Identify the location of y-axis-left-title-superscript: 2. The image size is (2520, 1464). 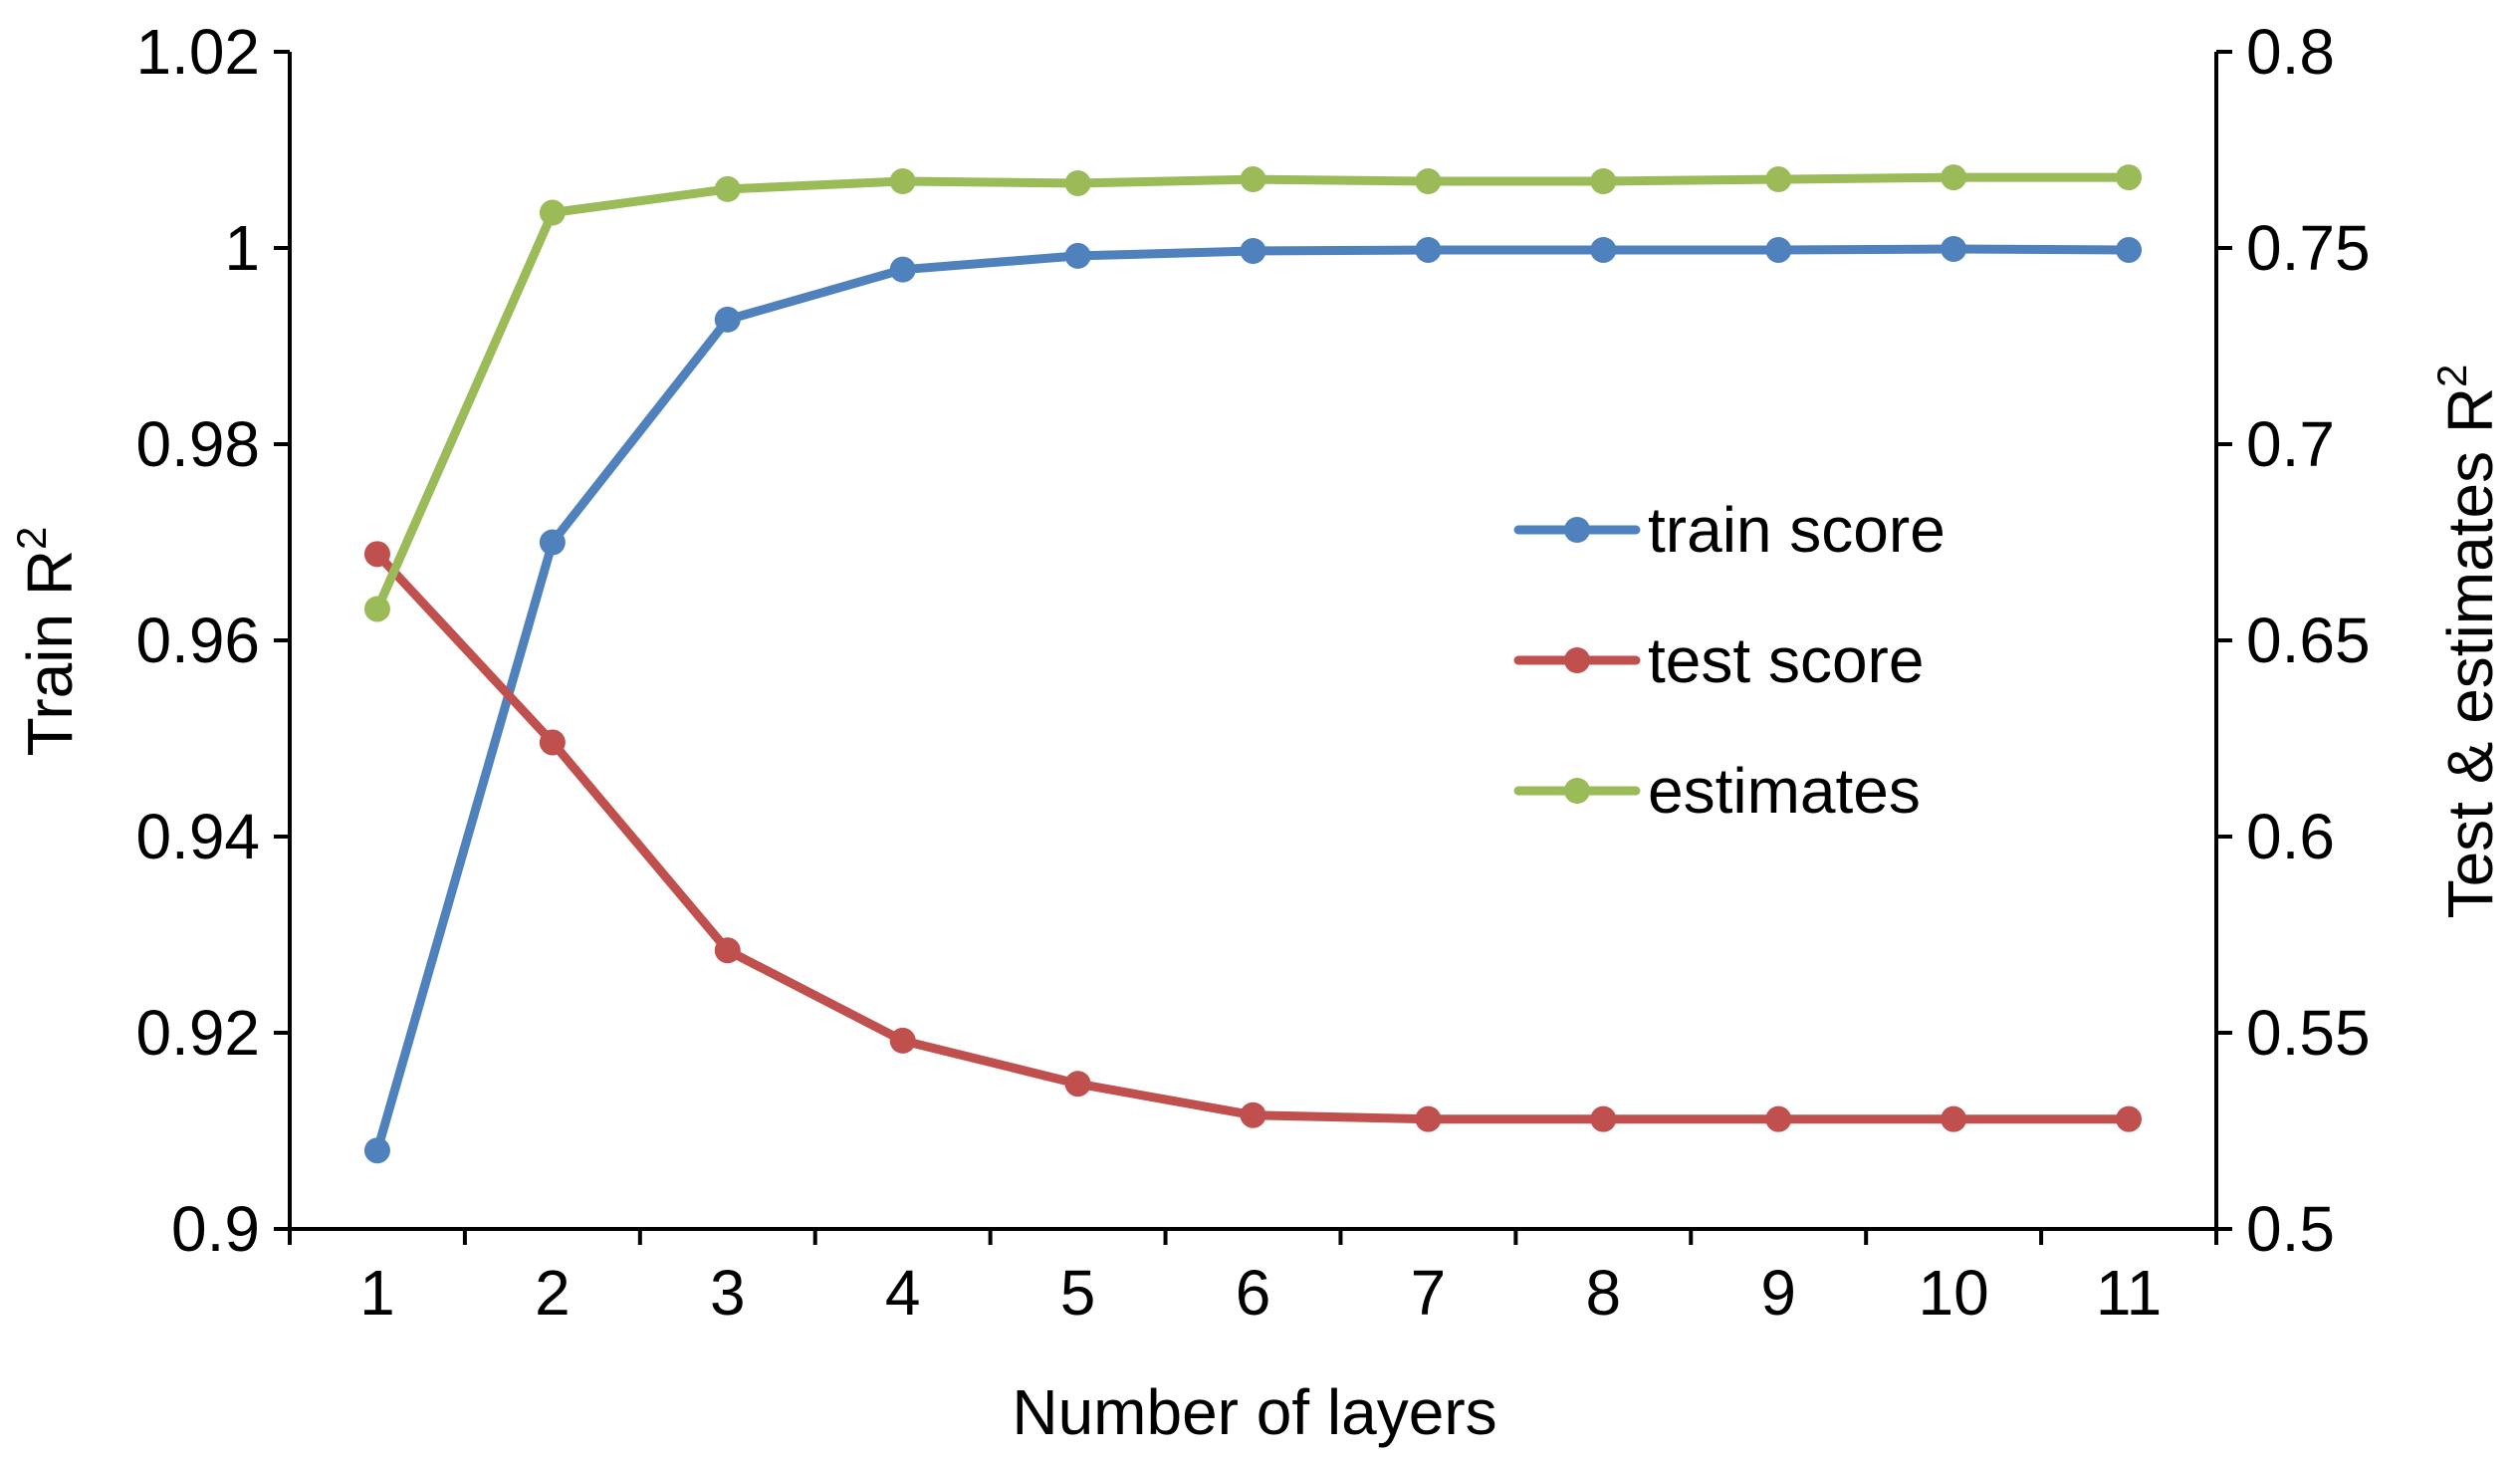
(31, 538).